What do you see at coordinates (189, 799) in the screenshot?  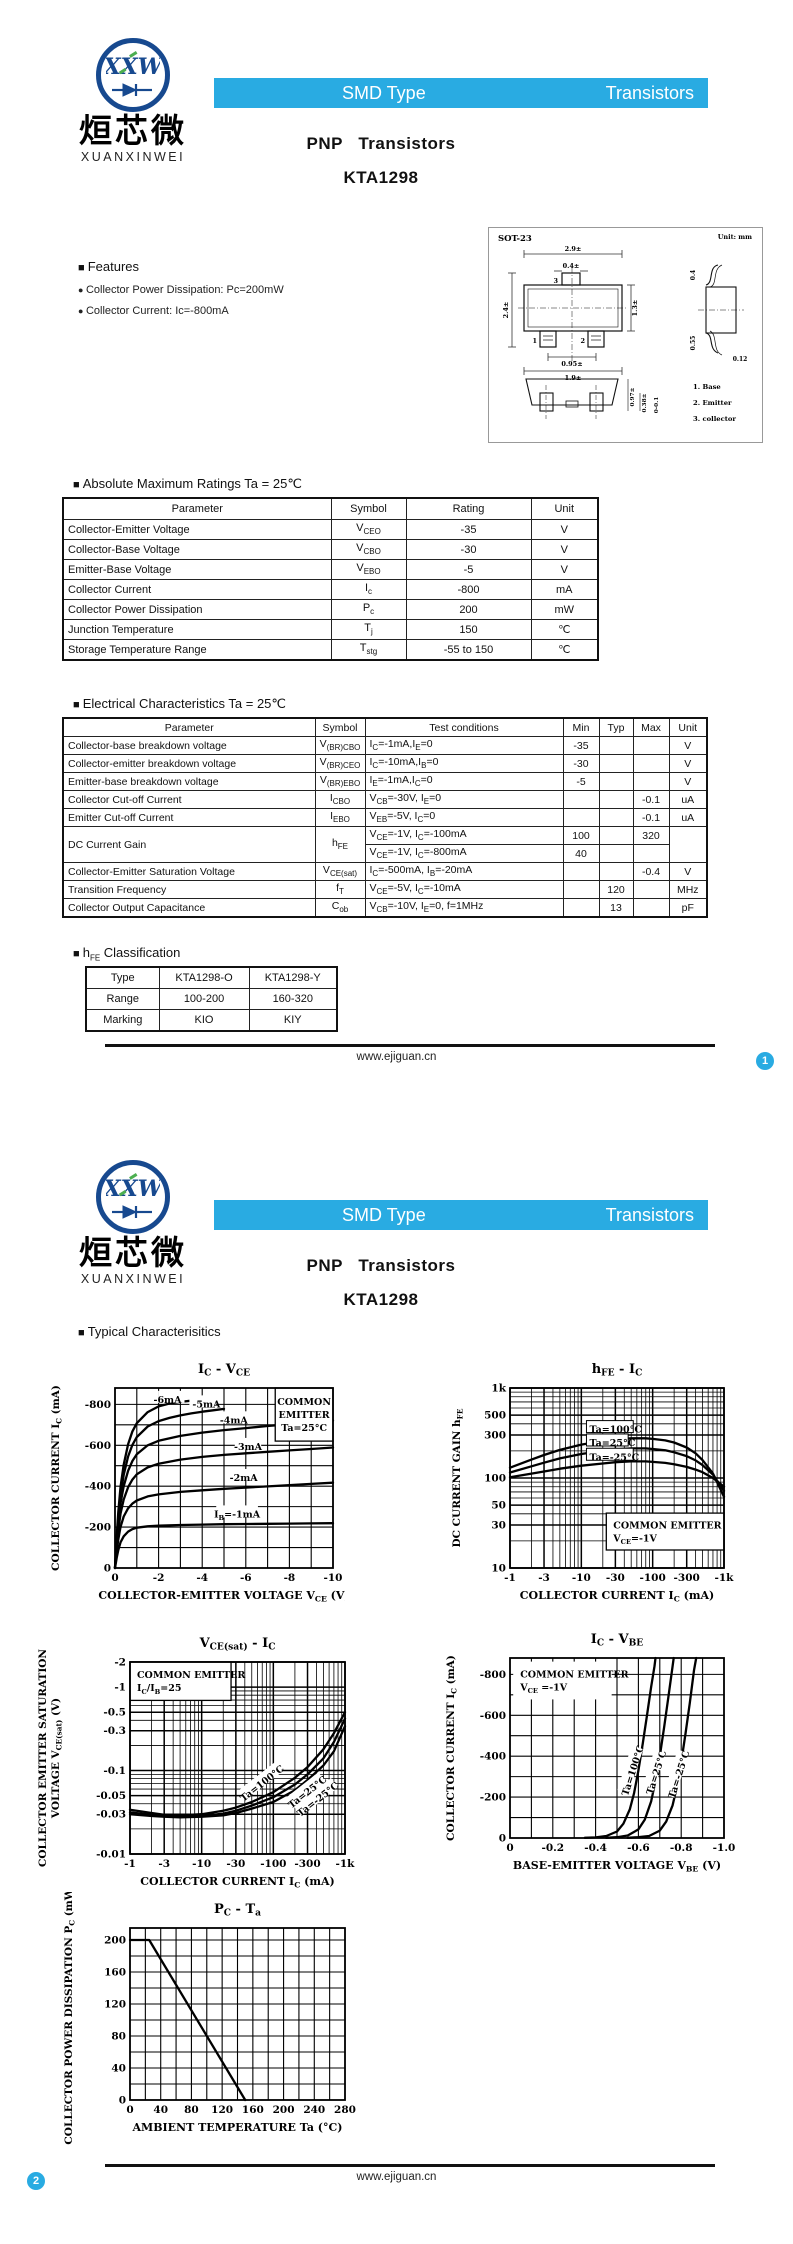 I see `table-cell: Collector Cut-off Current` at bounding box center [189, 799].